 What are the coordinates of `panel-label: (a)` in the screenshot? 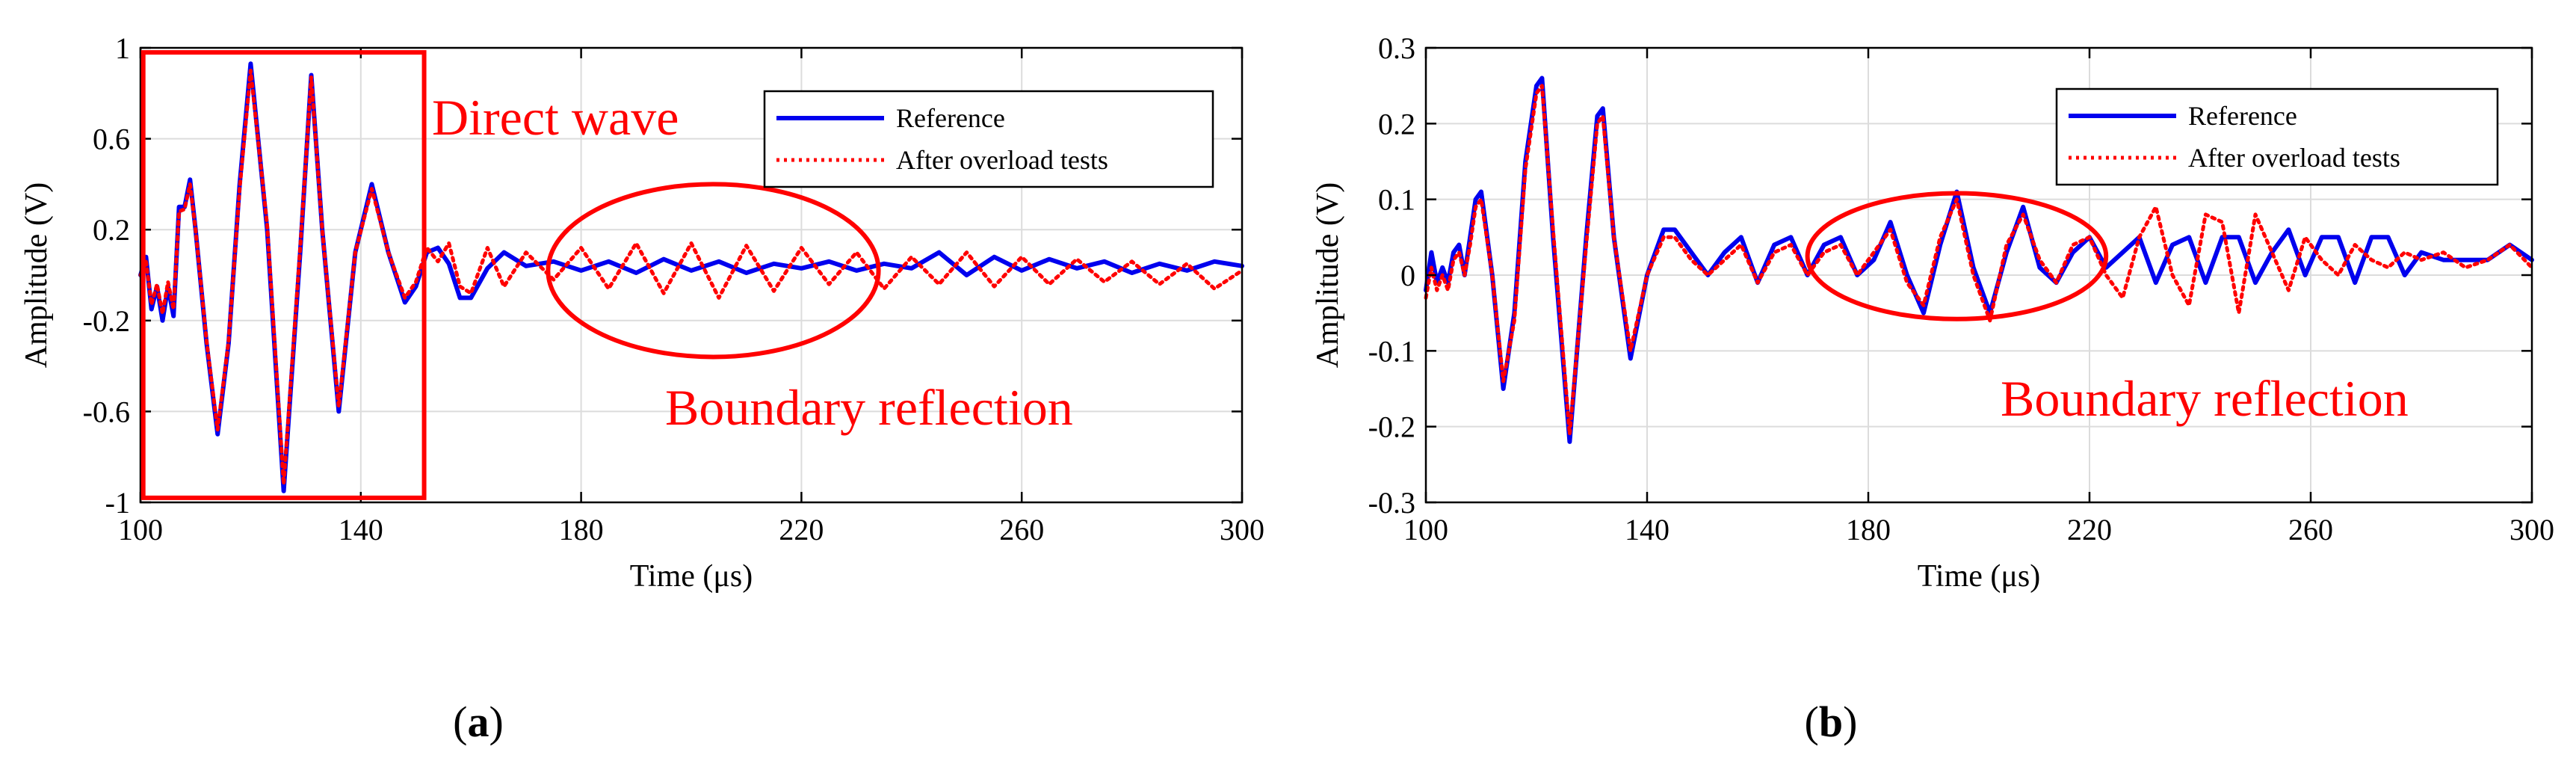 It's located at (479, 721).